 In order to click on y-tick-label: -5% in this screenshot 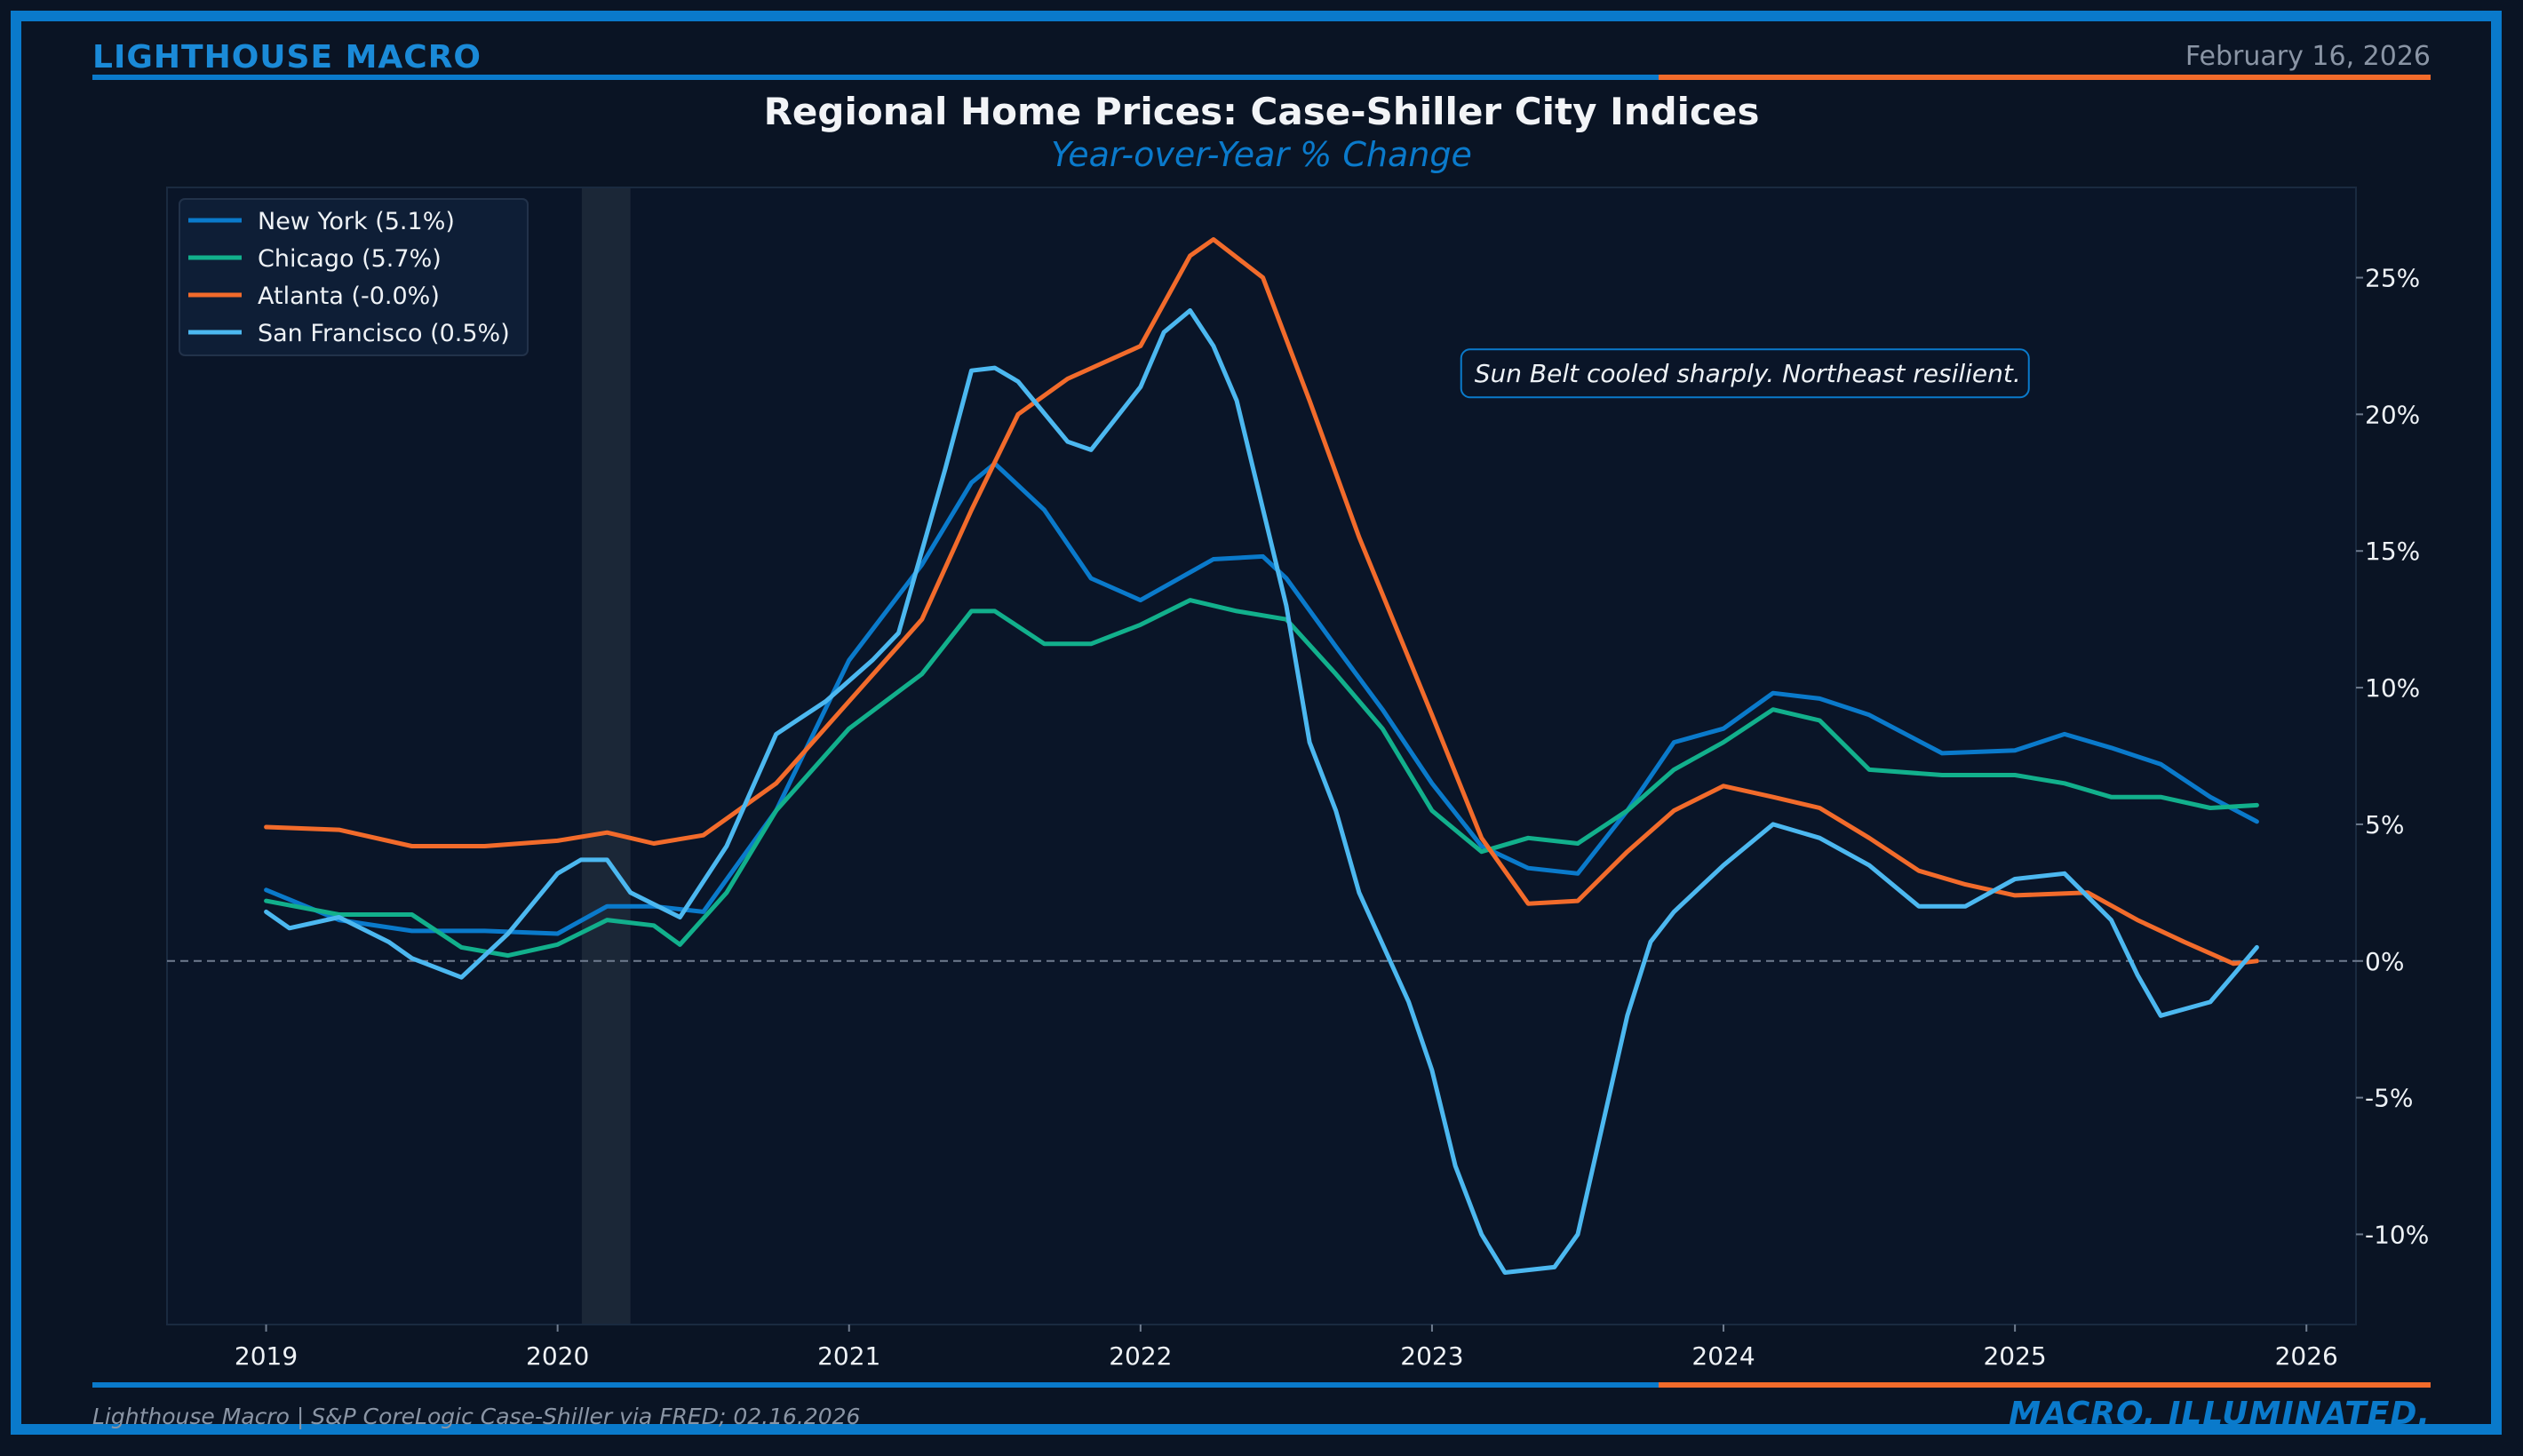, I will do `click(2389, 1098)`.